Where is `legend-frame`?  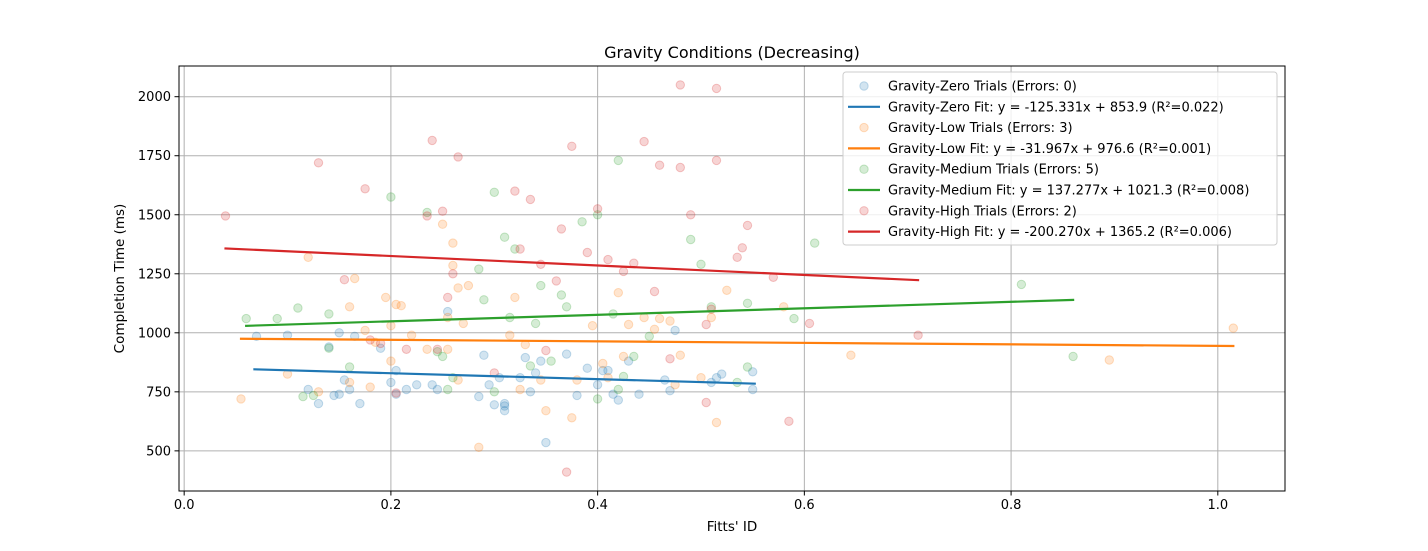 legend-frame is located at coordinates (1060, 158).